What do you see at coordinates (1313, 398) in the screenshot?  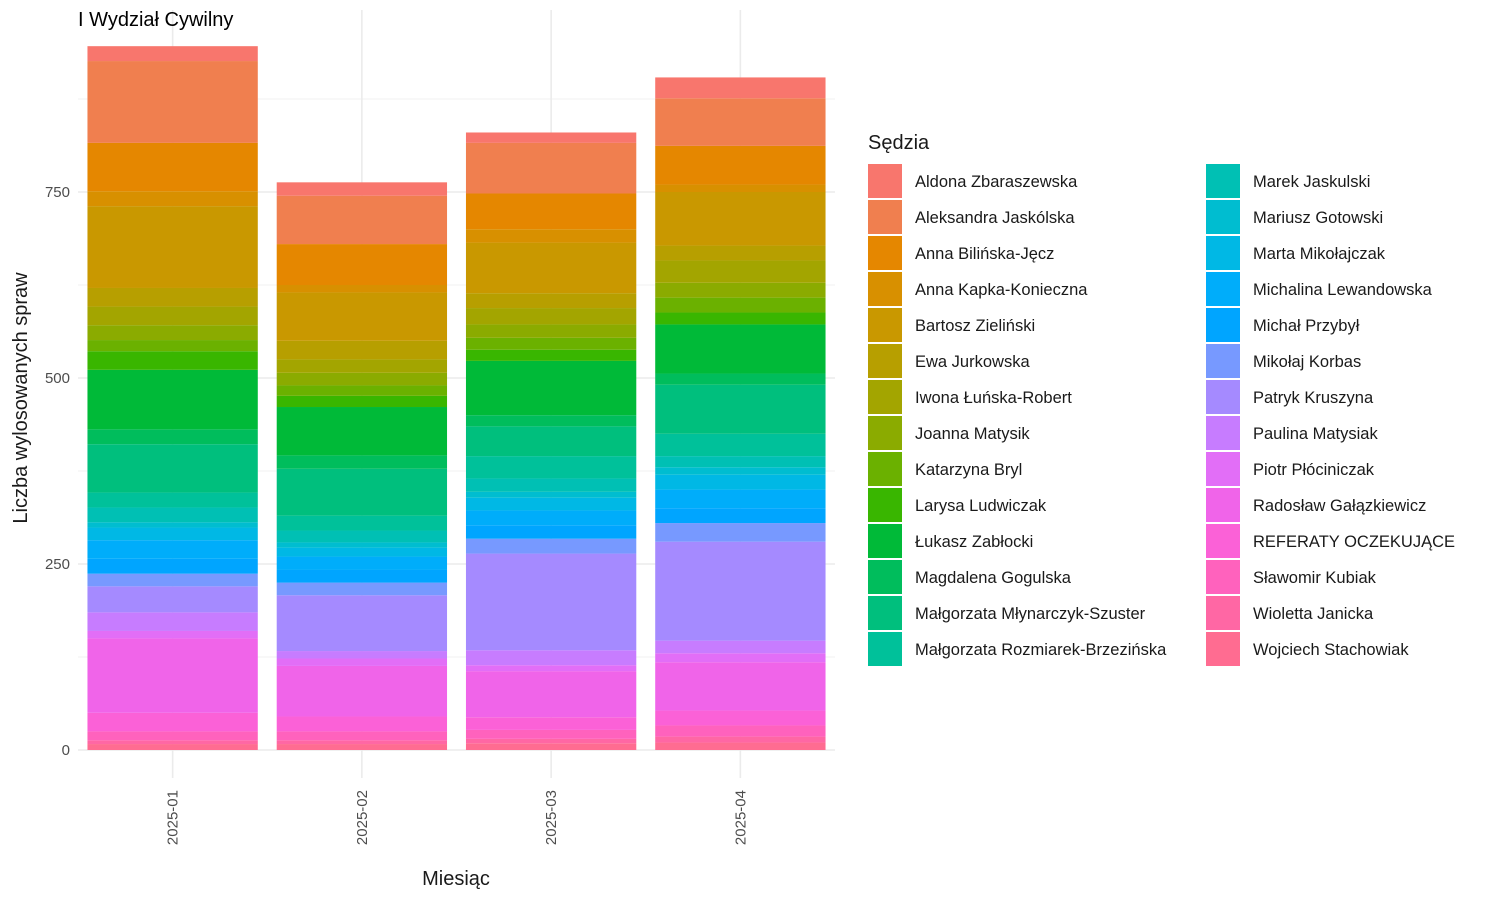 I see `legend-label: Patryk Kruszyna` at bounding box center [1313, 398].